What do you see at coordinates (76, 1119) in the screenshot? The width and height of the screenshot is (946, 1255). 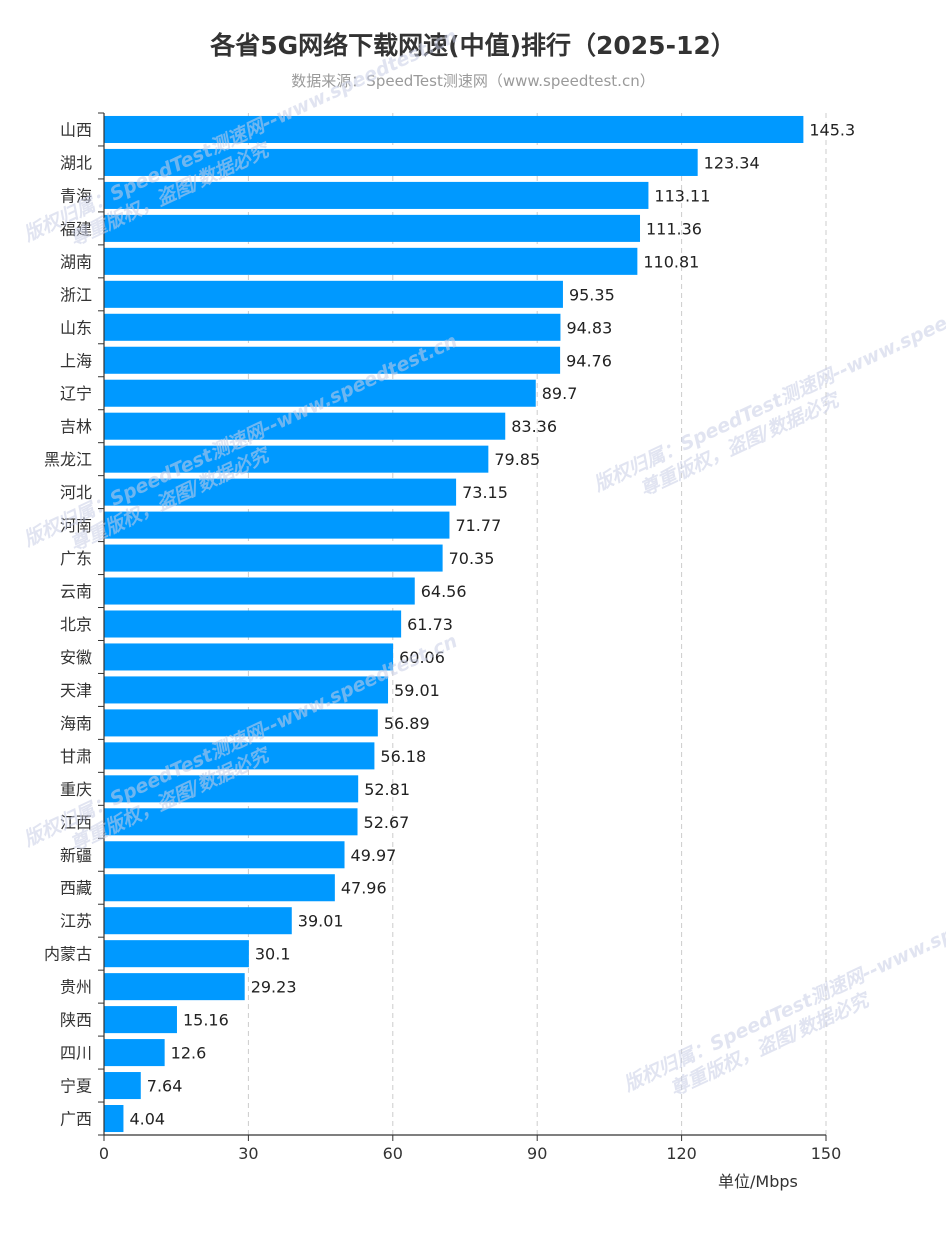 I see `y-tick-label: 广西` at bounding box center [76, 1119].